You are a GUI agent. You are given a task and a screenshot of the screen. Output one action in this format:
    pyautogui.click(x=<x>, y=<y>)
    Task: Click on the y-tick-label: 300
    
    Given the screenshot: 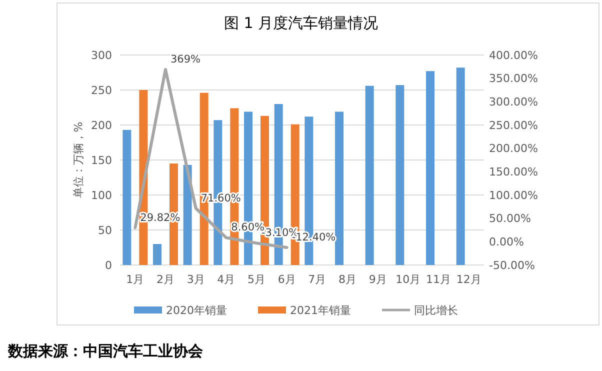 What is the action you would take?
    pyautogui.click(x=101, y=55)
    